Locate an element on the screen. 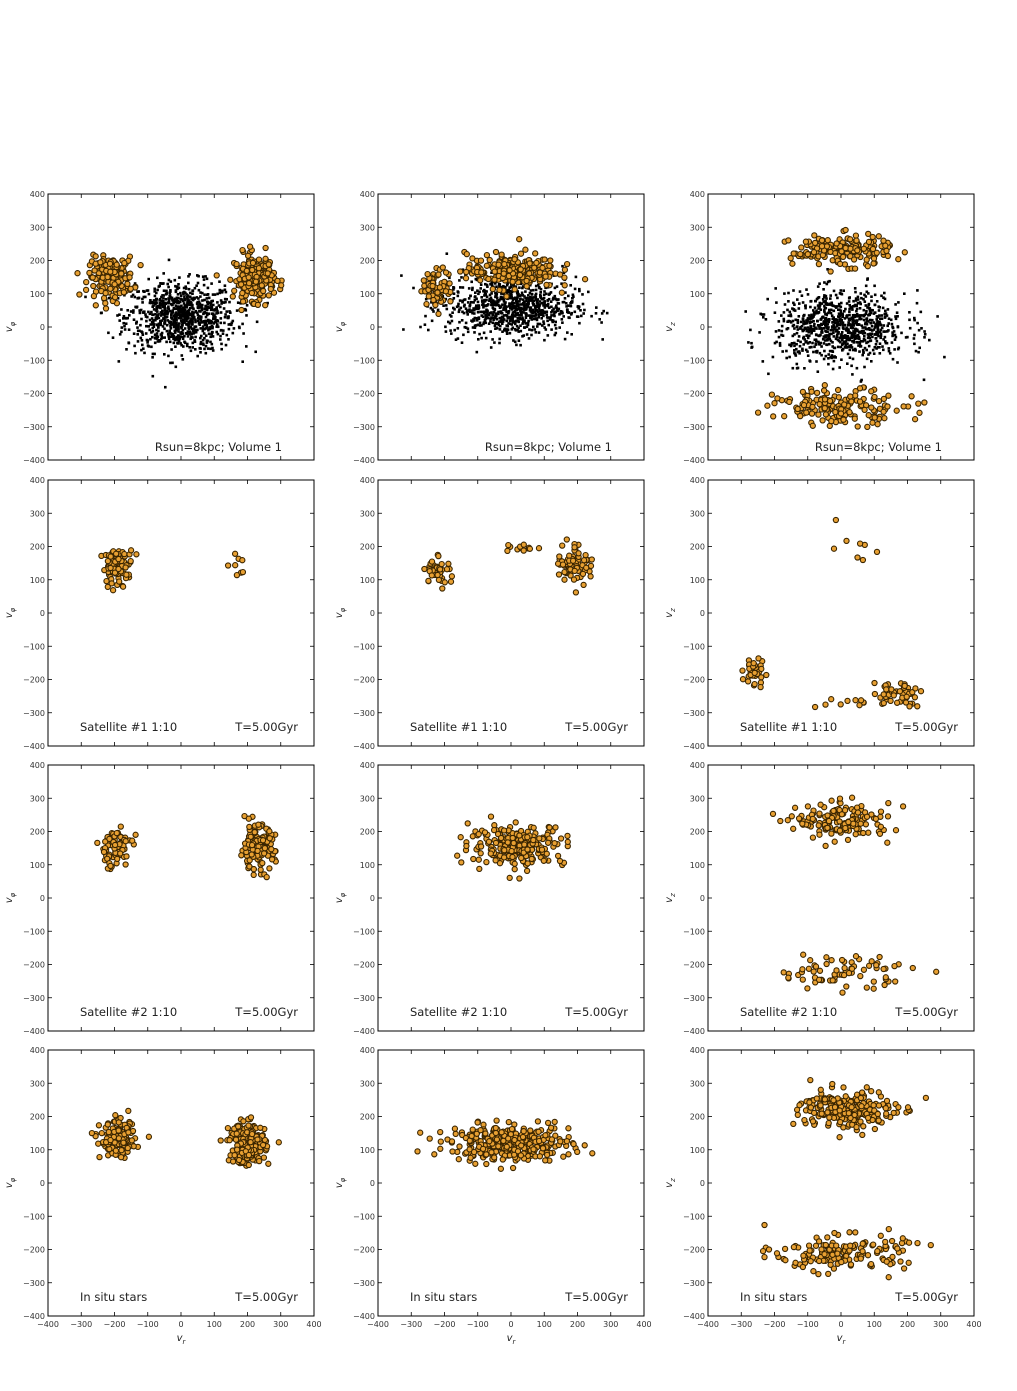  y-tick-label: −200 is located at coordinates (364, 965).